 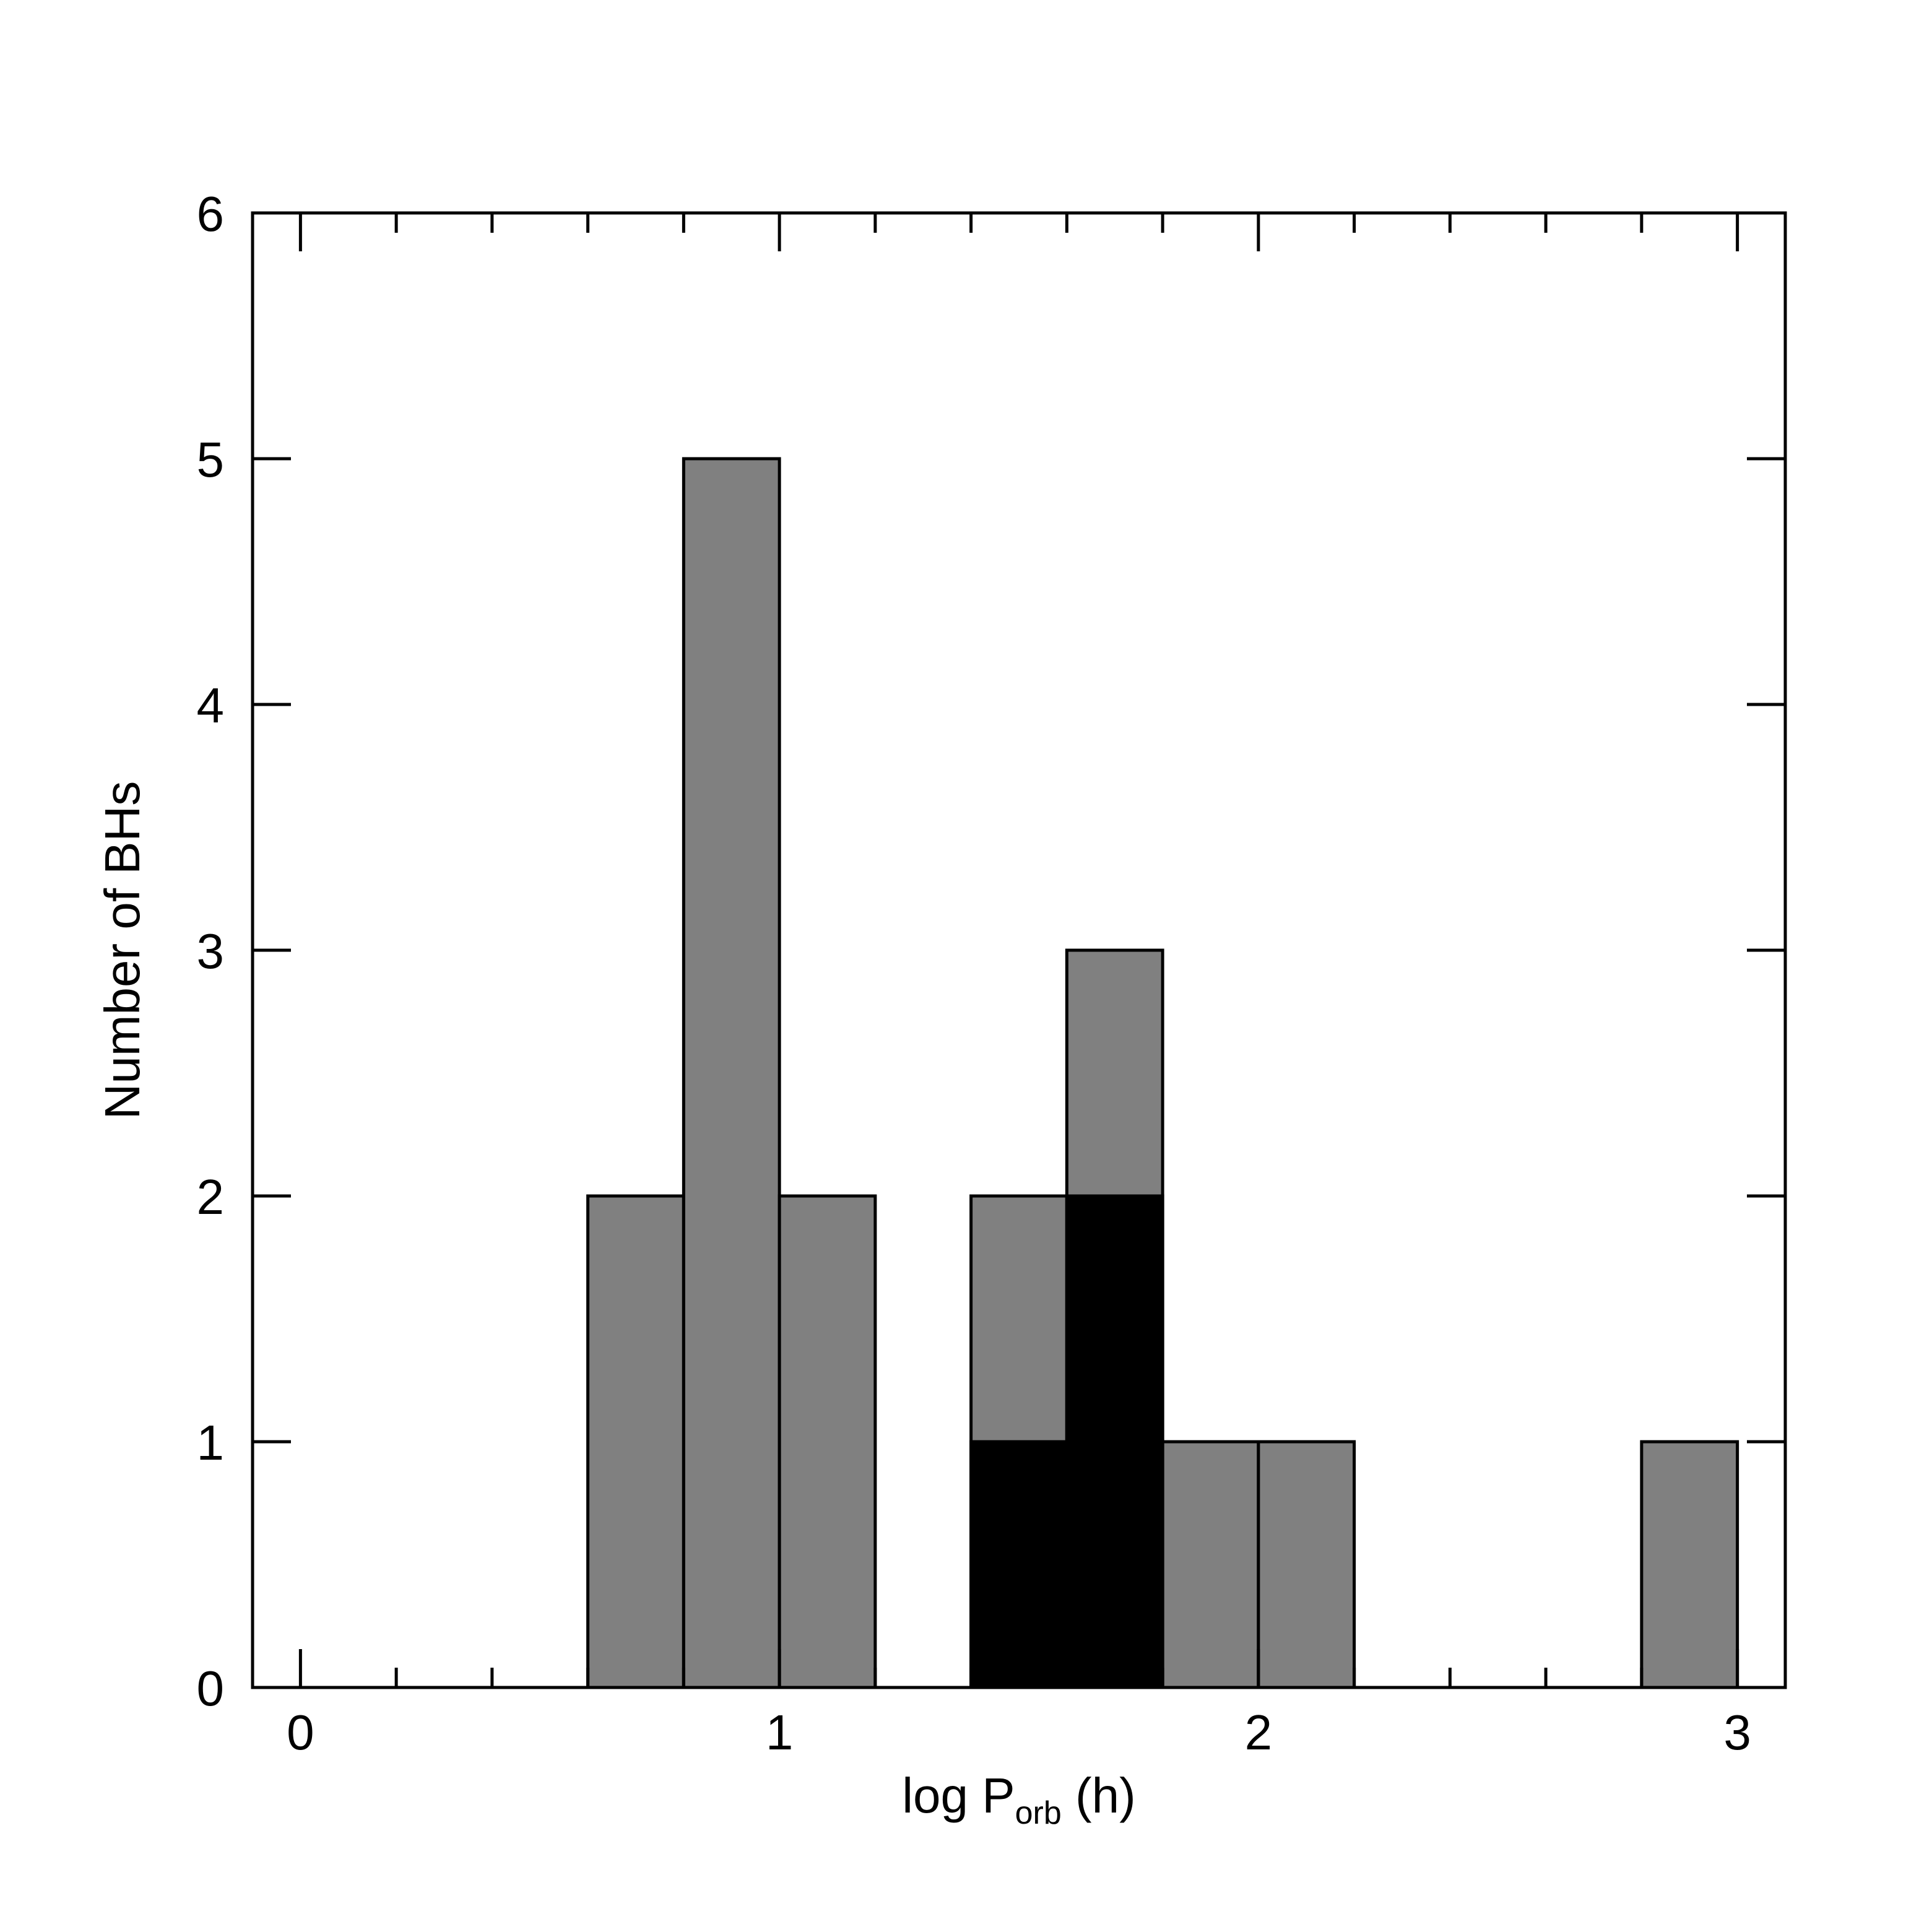 I want to click on x-tick-label: 2, so click(x=1259, y=1732).